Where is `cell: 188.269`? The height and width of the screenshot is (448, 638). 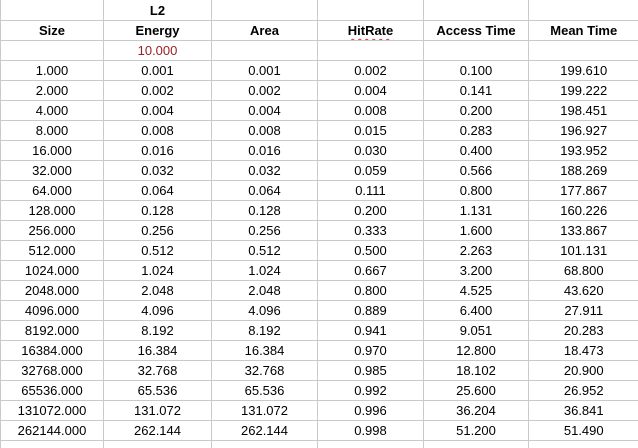 cell: 188.269 is located at coordinates (583, 170).